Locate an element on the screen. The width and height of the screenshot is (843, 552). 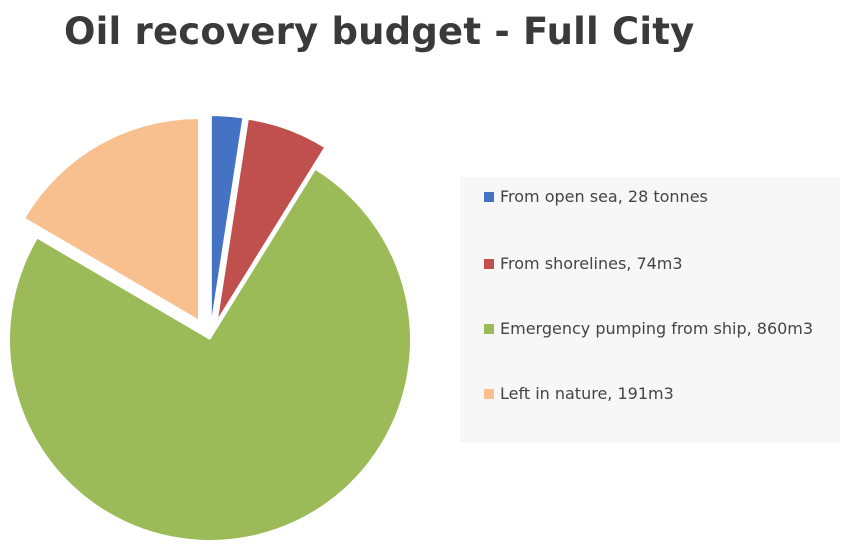
pie-slice-open-sea is located at coordinates (227, 216).